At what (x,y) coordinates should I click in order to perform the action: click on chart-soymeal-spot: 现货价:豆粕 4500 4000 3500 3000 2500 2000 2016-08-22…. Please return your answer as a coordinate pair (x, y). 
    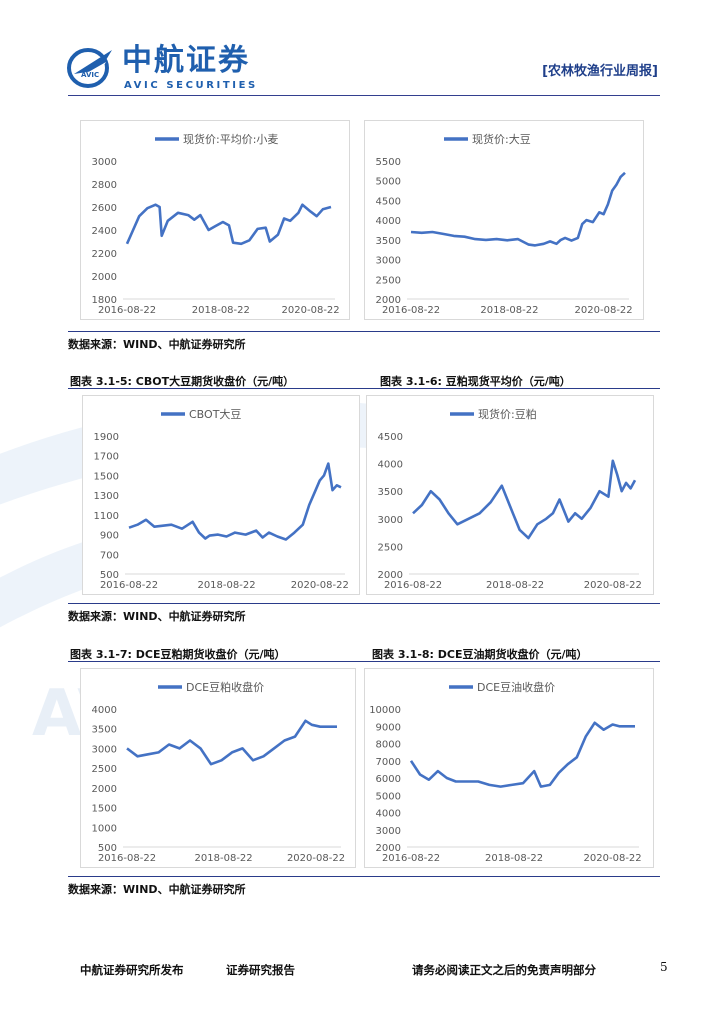
    Looking at the image, I should click on (510, 495).